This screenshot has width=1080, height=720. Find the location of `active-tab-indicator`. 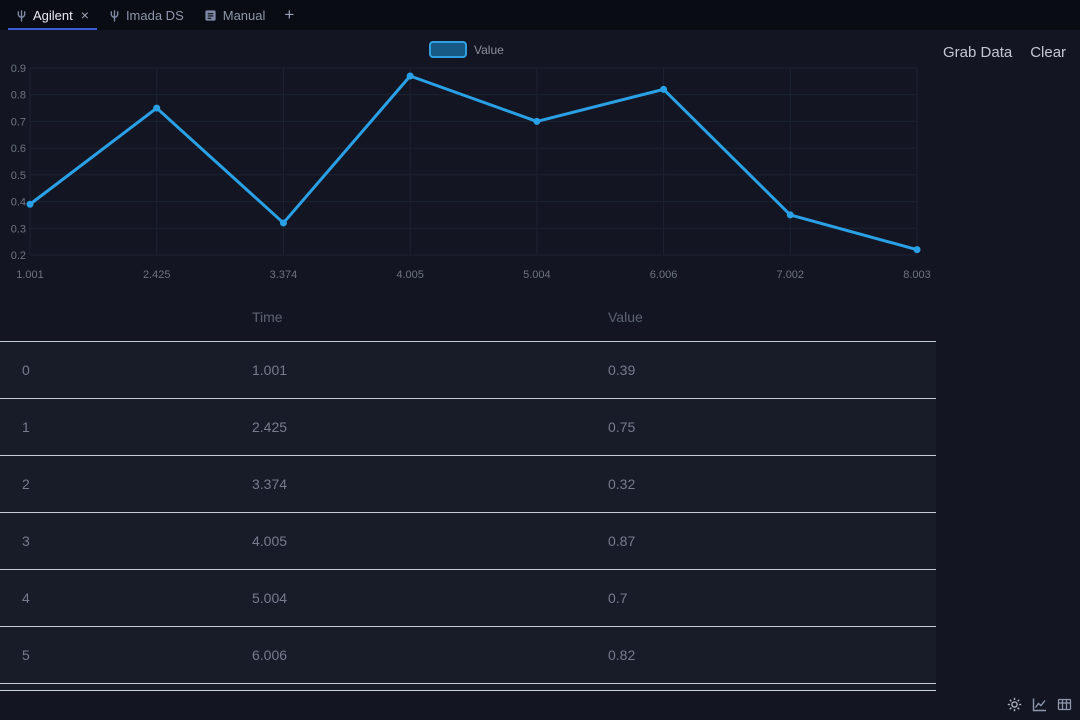

active-tab-indicator is located at coordinates (52, 29).